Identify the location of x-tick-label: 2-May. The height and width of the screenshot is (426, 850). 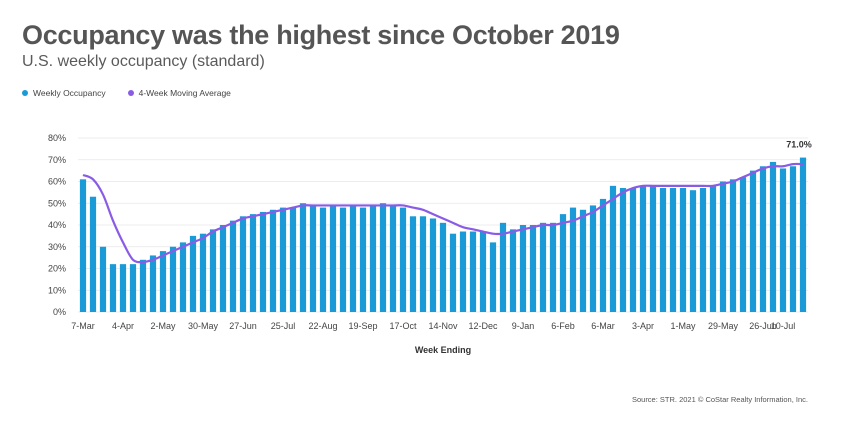
(163, 326).